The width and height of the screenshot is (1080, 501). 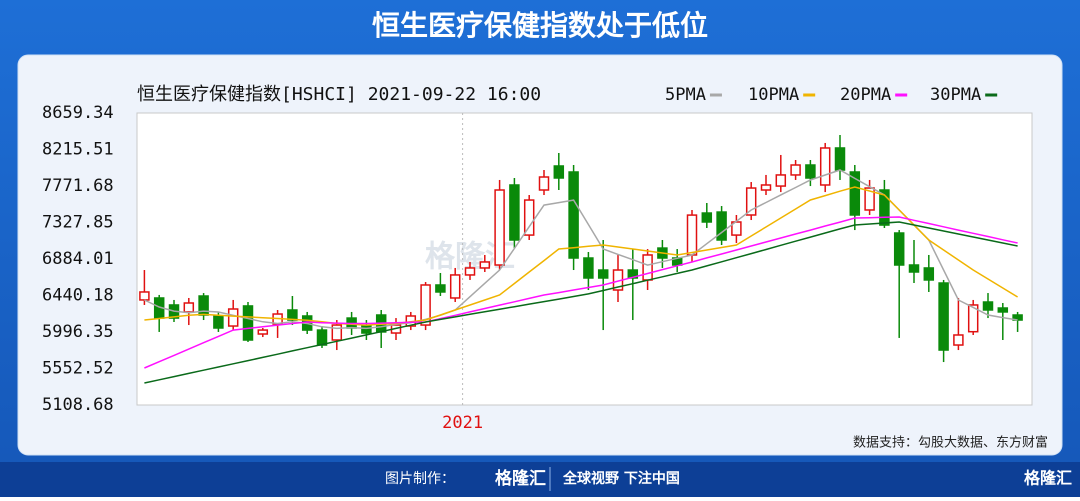 What do you see at coordinates (1048, 478) in the screenshot?
I see `corner-logo: 格隆汇` at bounding box center [1048, 478].